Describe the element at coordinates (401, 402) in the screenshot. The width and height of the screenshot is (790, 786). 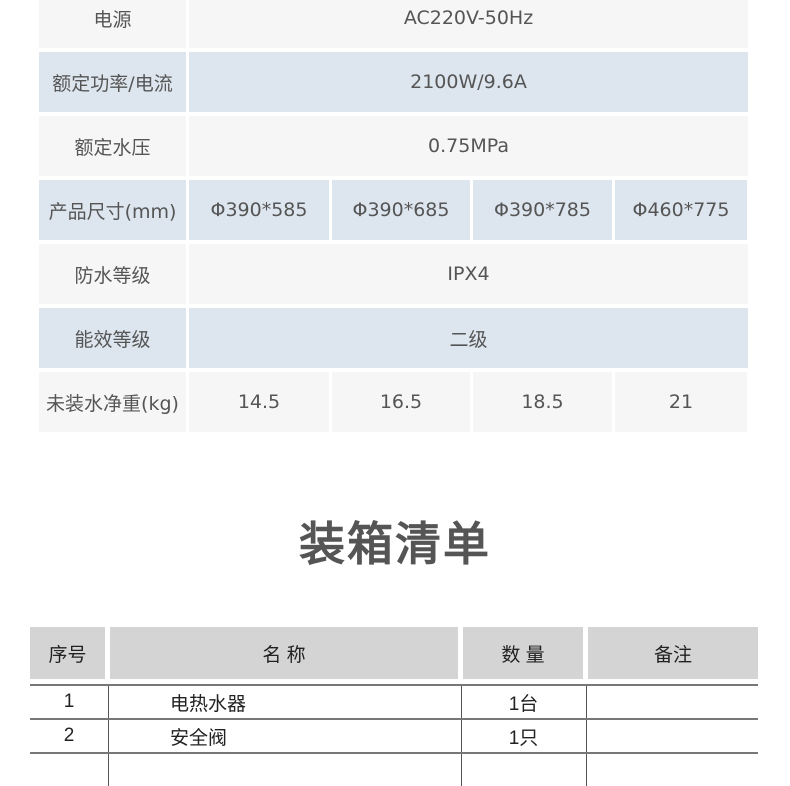
I see `spec-value: 16.5` at that location.